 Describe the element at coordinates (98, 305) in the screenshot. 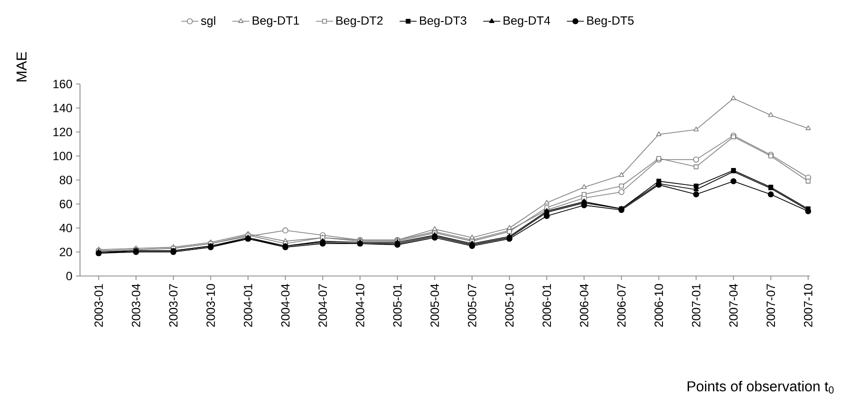

I see `x-tick-label: 2003-01` at that location.